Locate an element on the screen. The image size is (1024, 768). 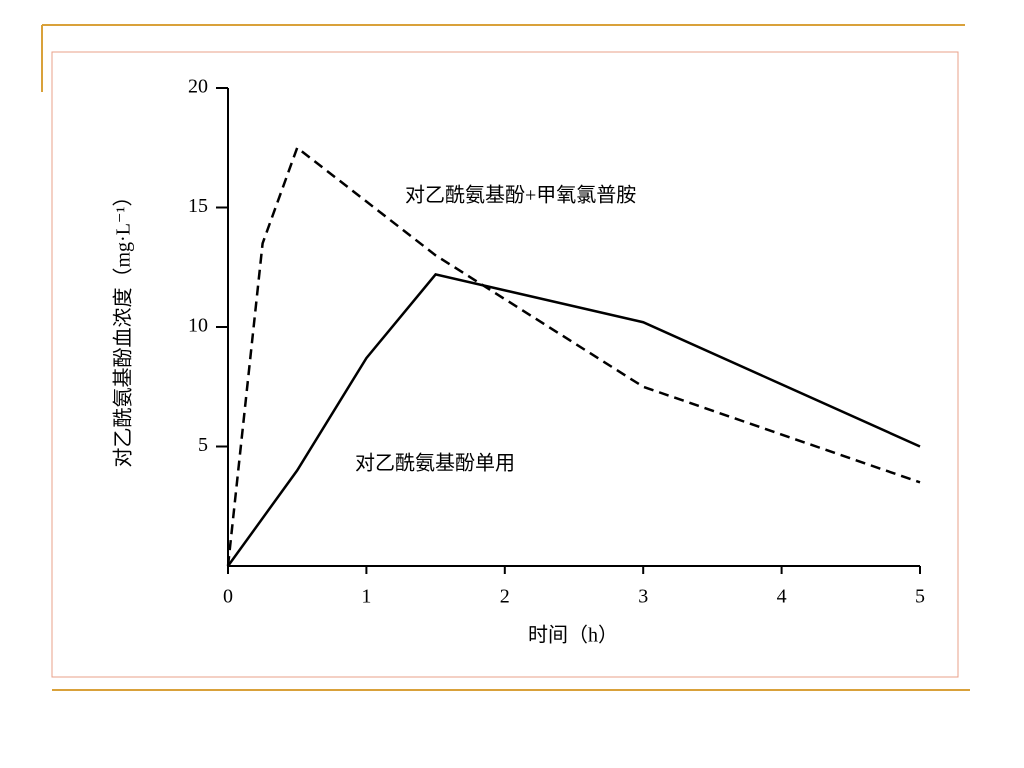
y-axis-label: 对乙酰氨基酚血浓度（mg·L⁻¹） is located at coordinates (123, 327).